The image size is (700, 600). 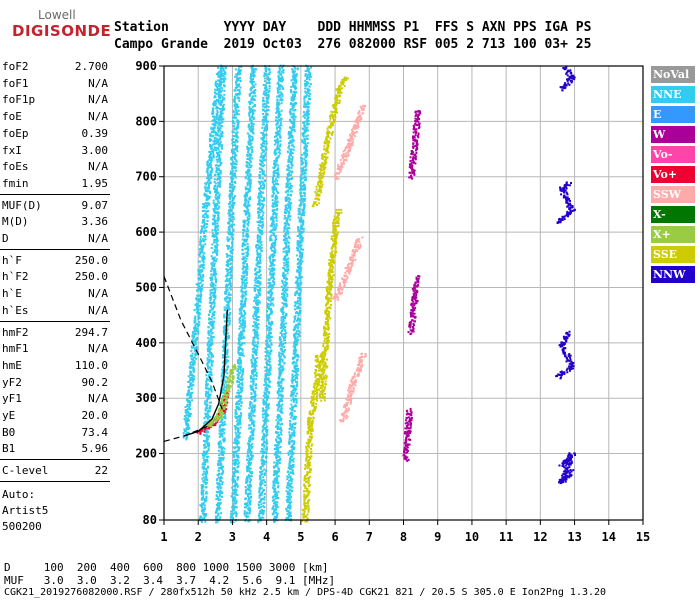 What do you see at coordinates (673, 214) in the screenshot?
I see `legend-item-x-: X-` at bounding box center [673, 214].